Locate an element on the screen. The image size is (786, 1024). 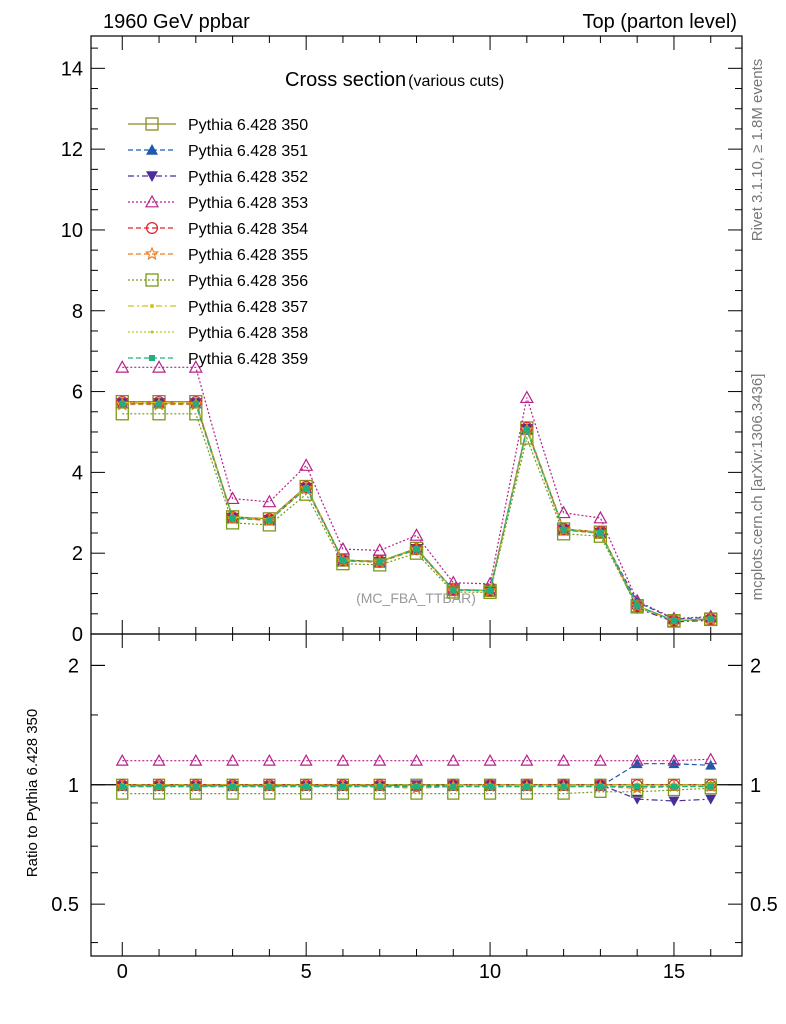
legend-label: Pythia 6.428 355 is located at coordinates (248, 255).